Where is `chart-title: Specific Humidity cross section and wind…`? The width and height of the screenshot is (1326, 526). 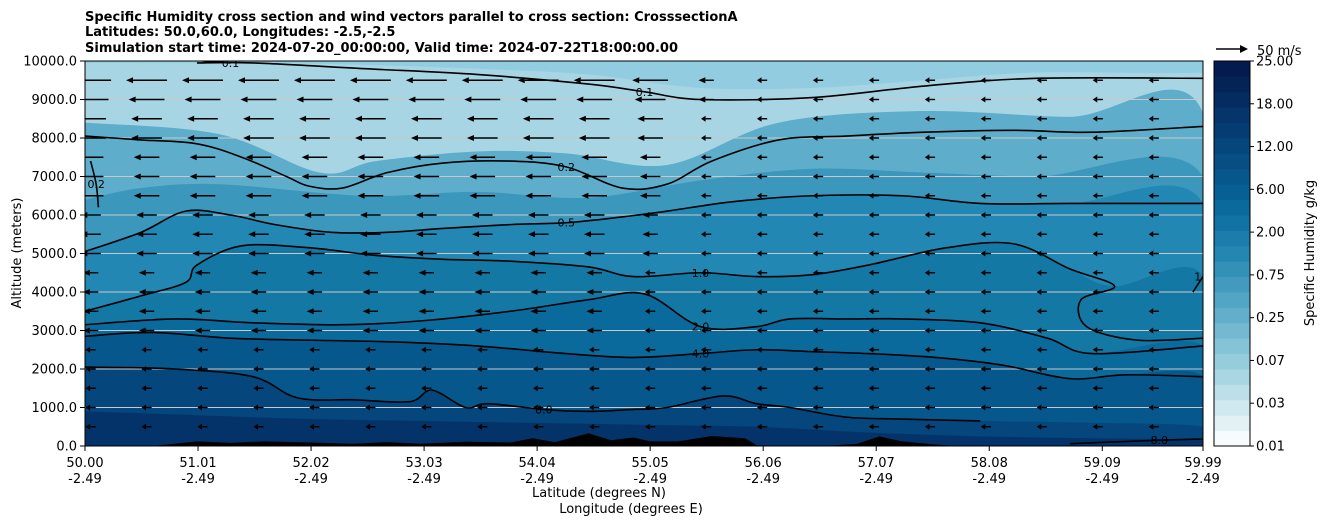 chart-title: Specific Humidity cross section and wind… is located at coordinates (411, 33).